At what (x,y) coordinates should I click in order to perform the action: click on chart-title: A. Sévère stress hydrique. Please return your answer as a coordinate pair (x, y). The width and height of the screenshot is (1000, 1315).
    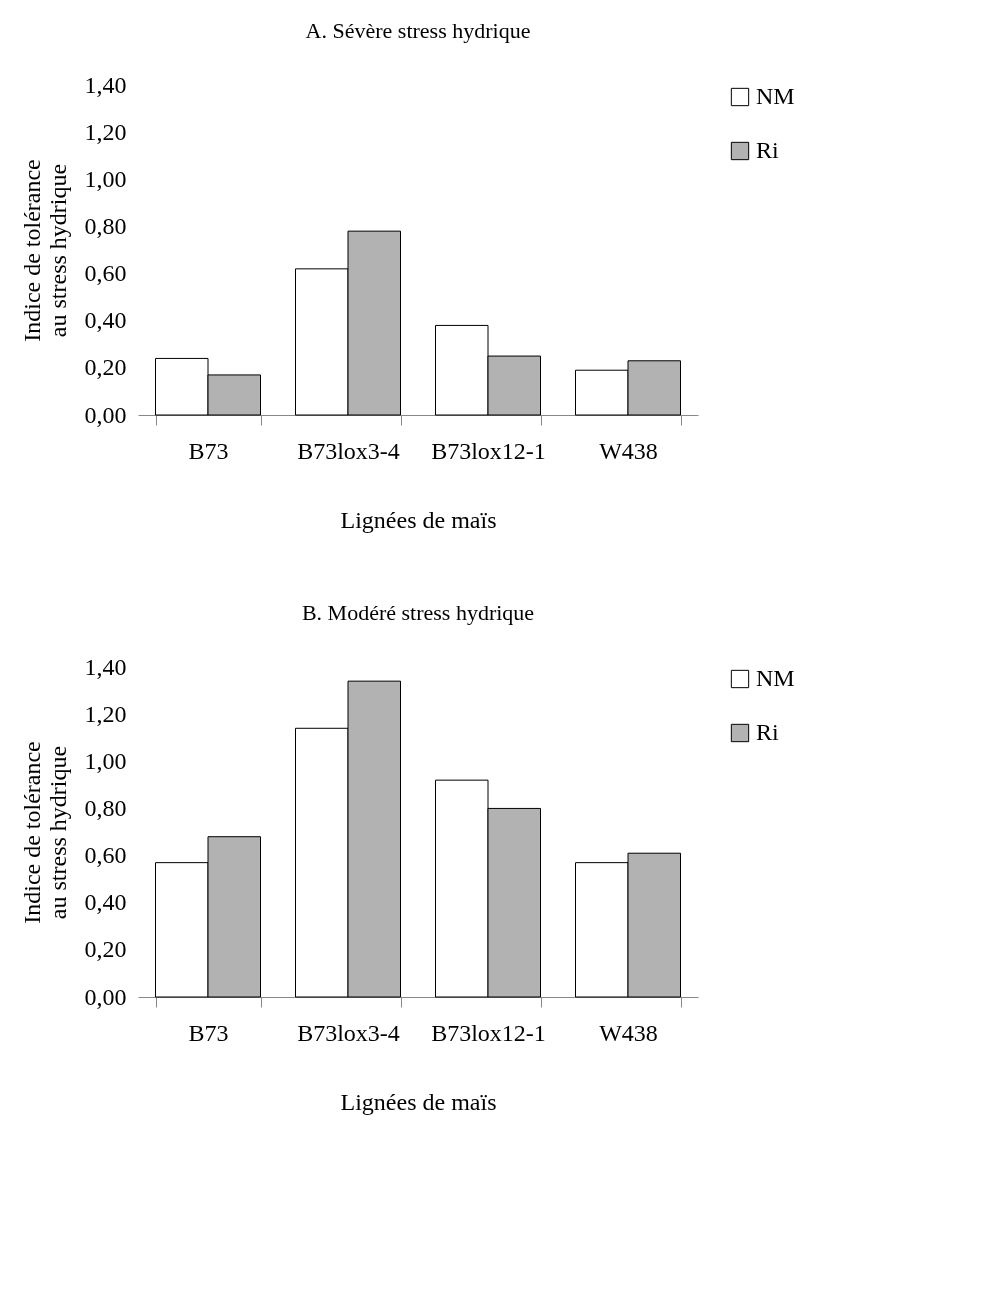
    Looking at the image, I should click on (418, 30).